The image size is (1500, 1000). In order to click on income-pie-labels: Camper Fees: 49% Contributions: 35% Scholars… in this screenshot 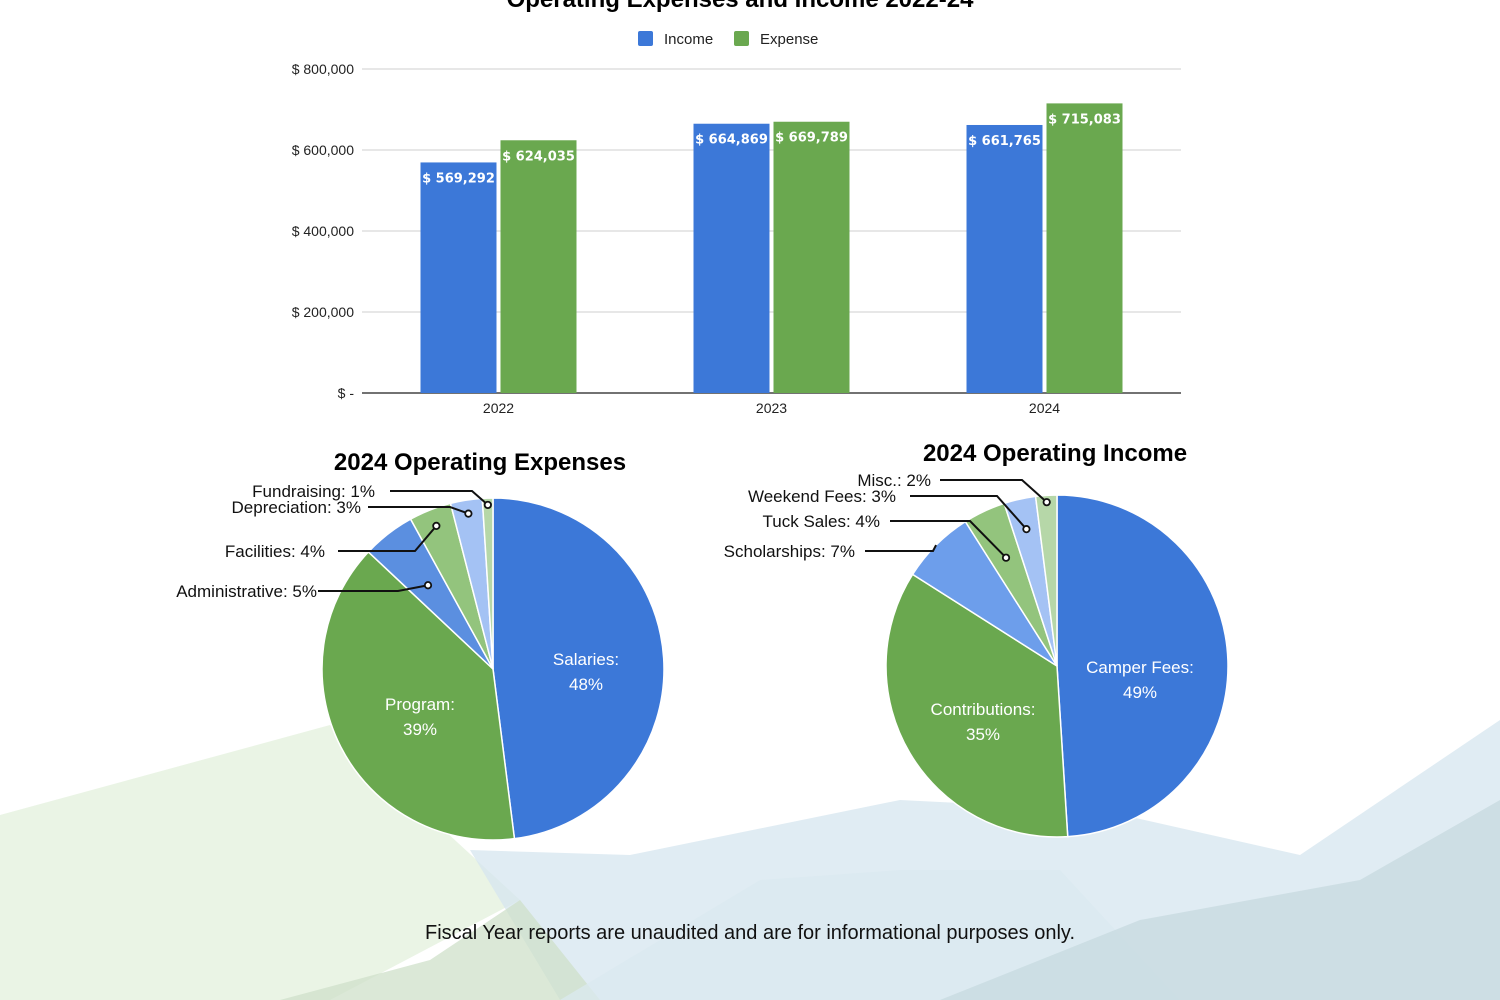, I will do `click(959, 607)`.